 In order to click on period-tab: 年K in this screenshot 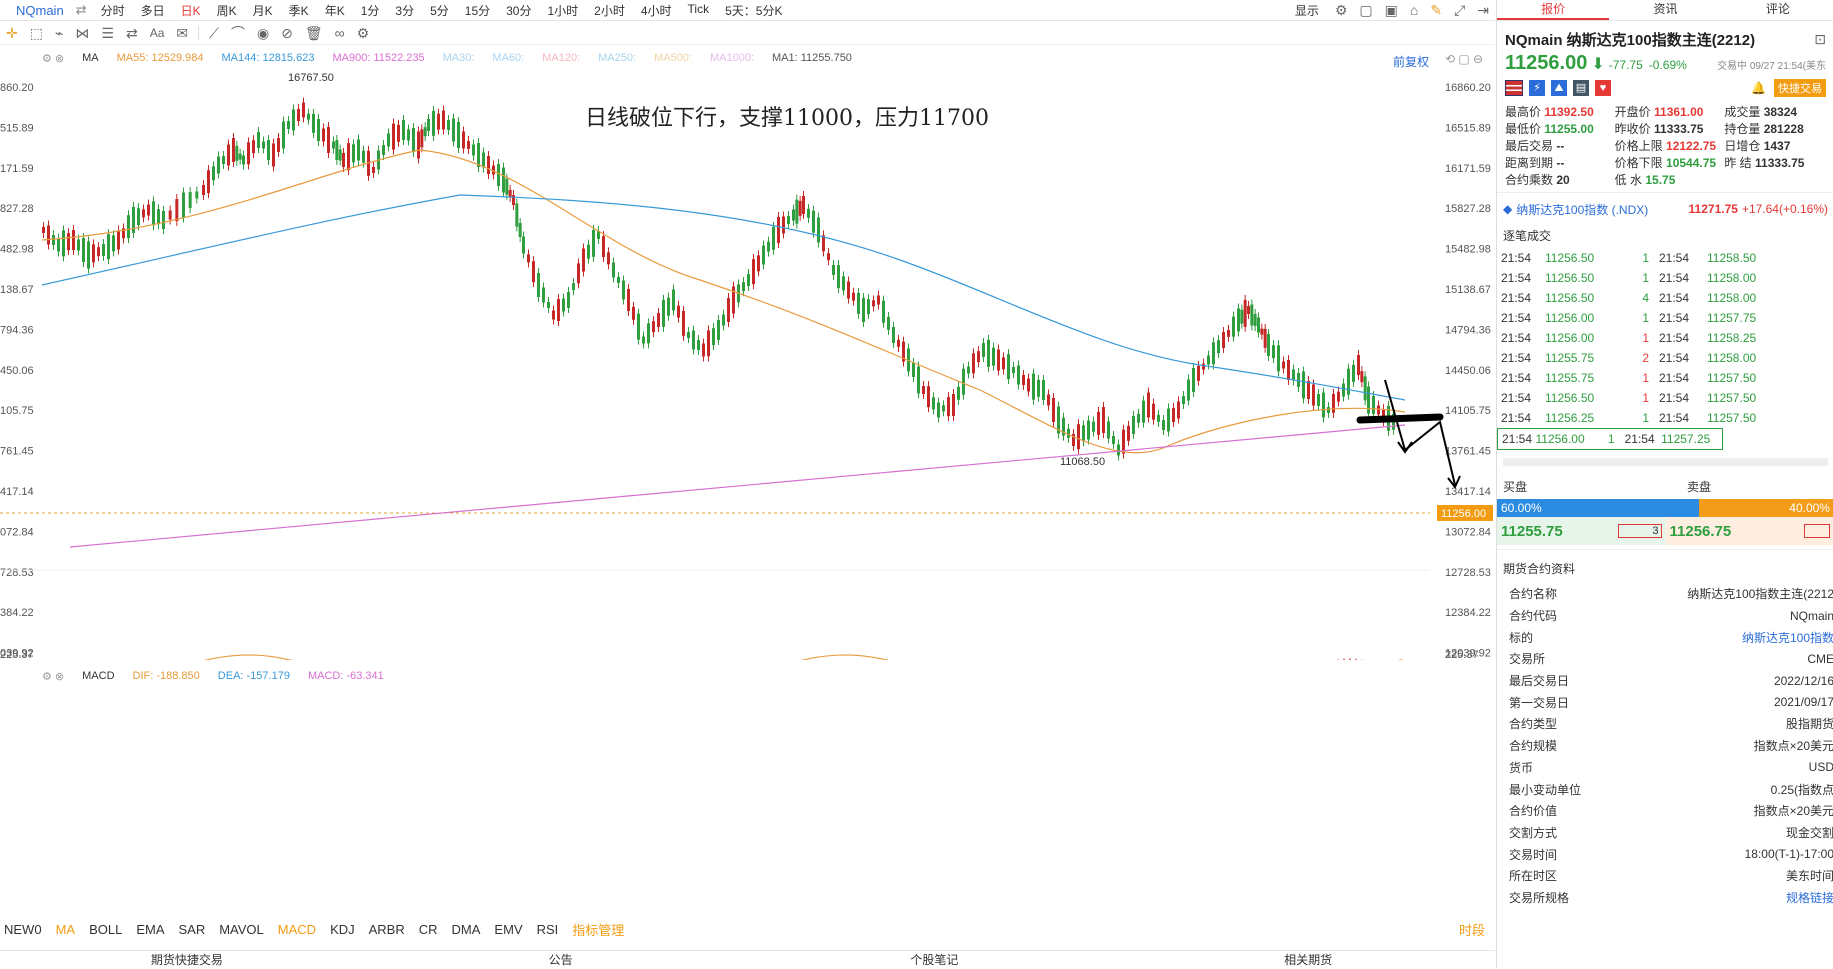, I will do `click(334, 10)`.